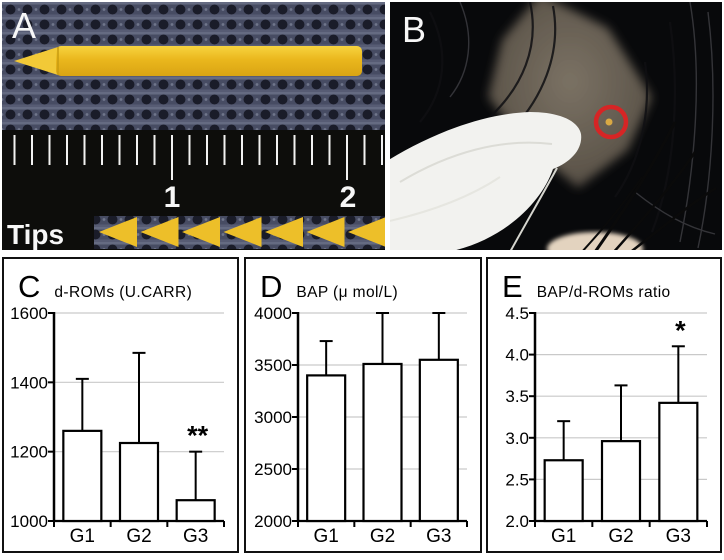 The width and height of the screenshot is (724, 560). Describe the element at coordinates (486, 181) in the screenshot. I see `glove-finger` at that location.